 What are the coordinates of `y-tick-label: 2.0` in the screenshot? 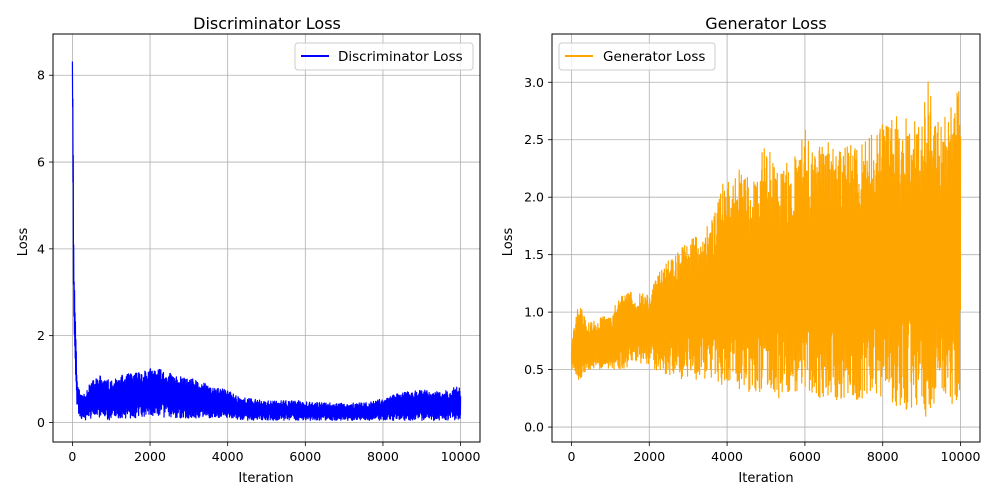 It's located at (534, 197).